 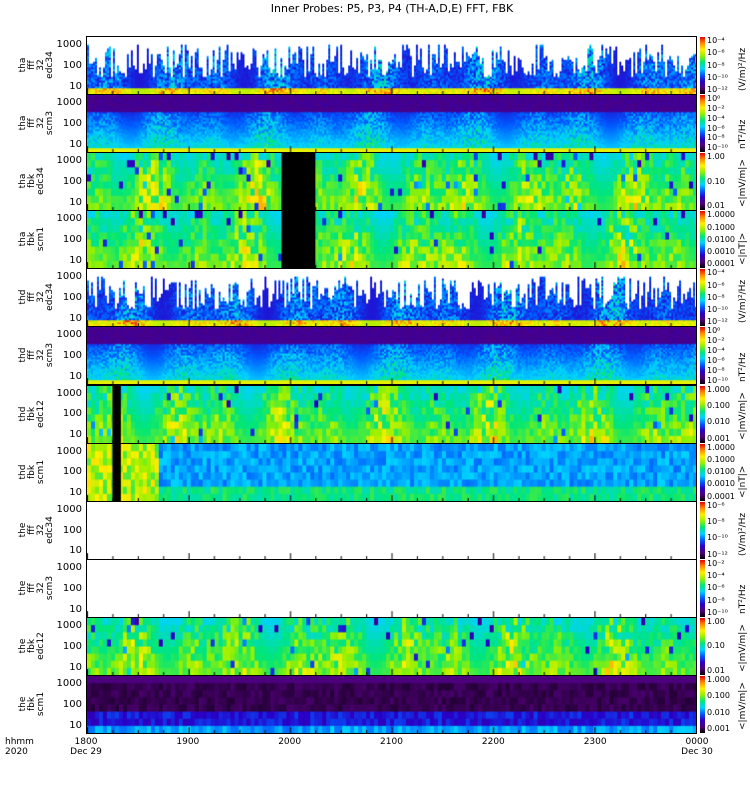 I want to click on x-tick-label: 1900, so click(x=188, y=742).